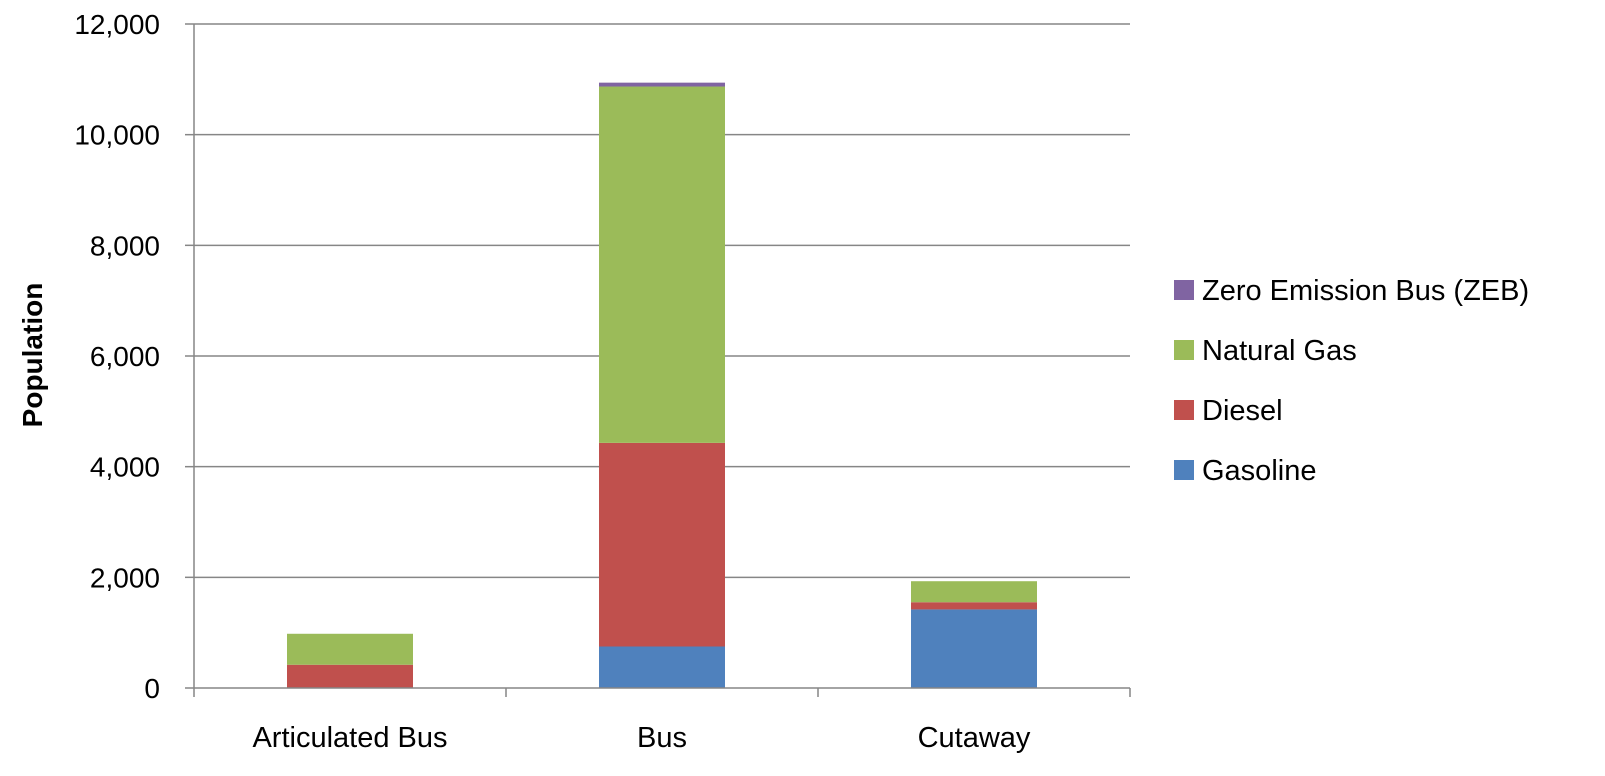 This screenshot has width=1605, height=776. Describe the element at coordinates (125, 245) in the screenshot. I see `y-tick-label: 8,000` at that location.